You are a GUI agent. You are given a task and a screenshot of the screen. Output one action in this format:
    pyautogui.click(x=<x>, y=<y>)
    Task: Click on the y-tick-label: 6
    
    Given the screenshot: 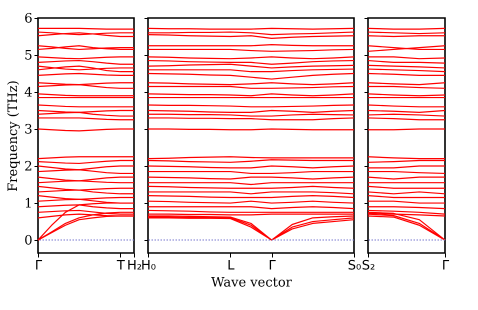 What is the action you would take?
    pyautogui.click(x=28, y=19)
    